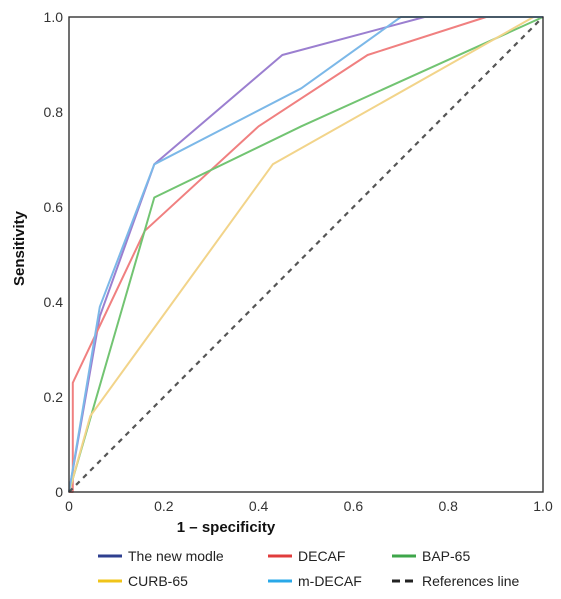 The image size is (561, 599). I want to click on legend-label-bap-65: BAP-65, so click(446, 556).